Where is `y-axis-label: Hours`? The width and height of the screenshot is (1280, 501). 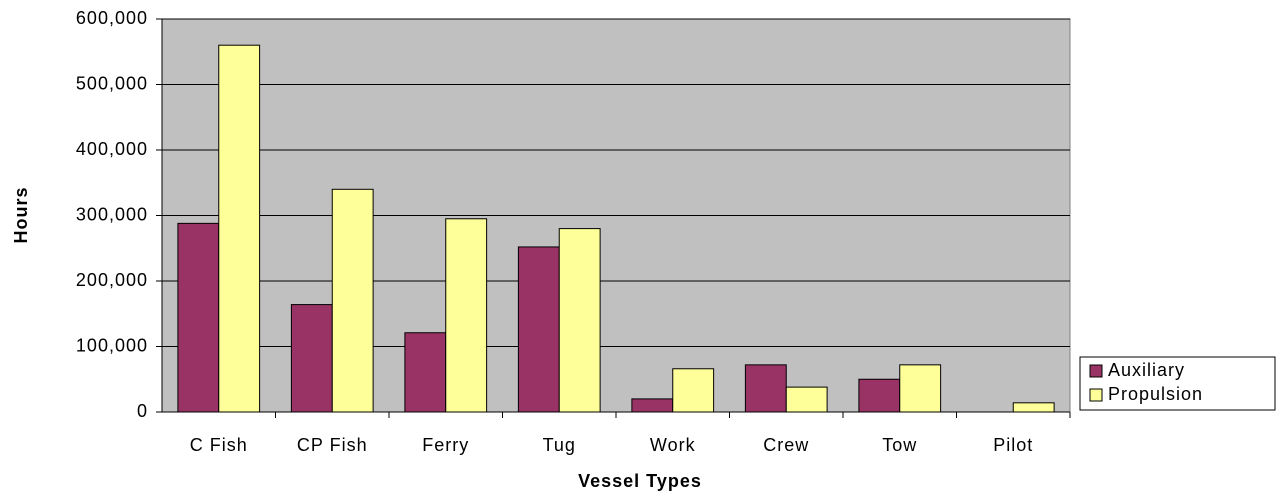 y-axis-label: Hours is located at coordinates (21, 214).